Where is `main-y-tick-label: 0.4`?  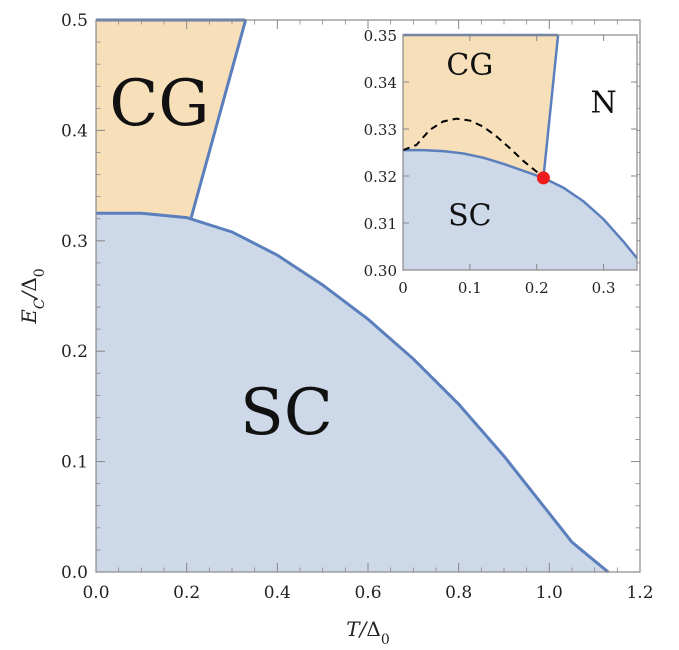
main-y-tick-label: 0.4 is located at coordinates (74, 131).